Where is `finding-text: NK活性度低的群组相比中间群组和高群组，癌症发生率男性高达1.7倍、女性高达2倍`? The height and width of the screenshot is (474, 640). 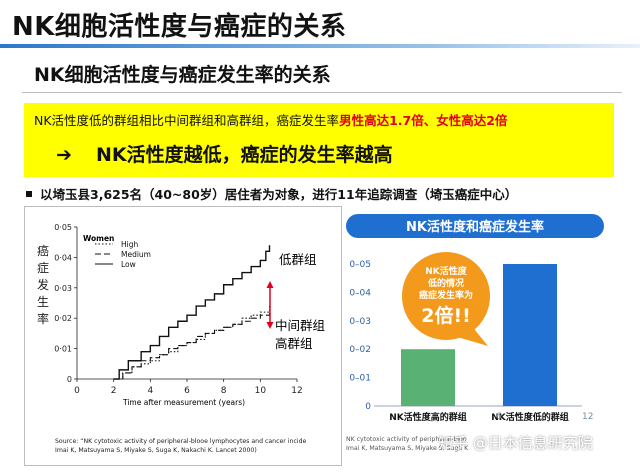 finding-text: NK活性度低的群组相比中间群组和高群组，癌症发生率男性高达1.7倍、女性高达2倍 is located at coordinates (270, 119).